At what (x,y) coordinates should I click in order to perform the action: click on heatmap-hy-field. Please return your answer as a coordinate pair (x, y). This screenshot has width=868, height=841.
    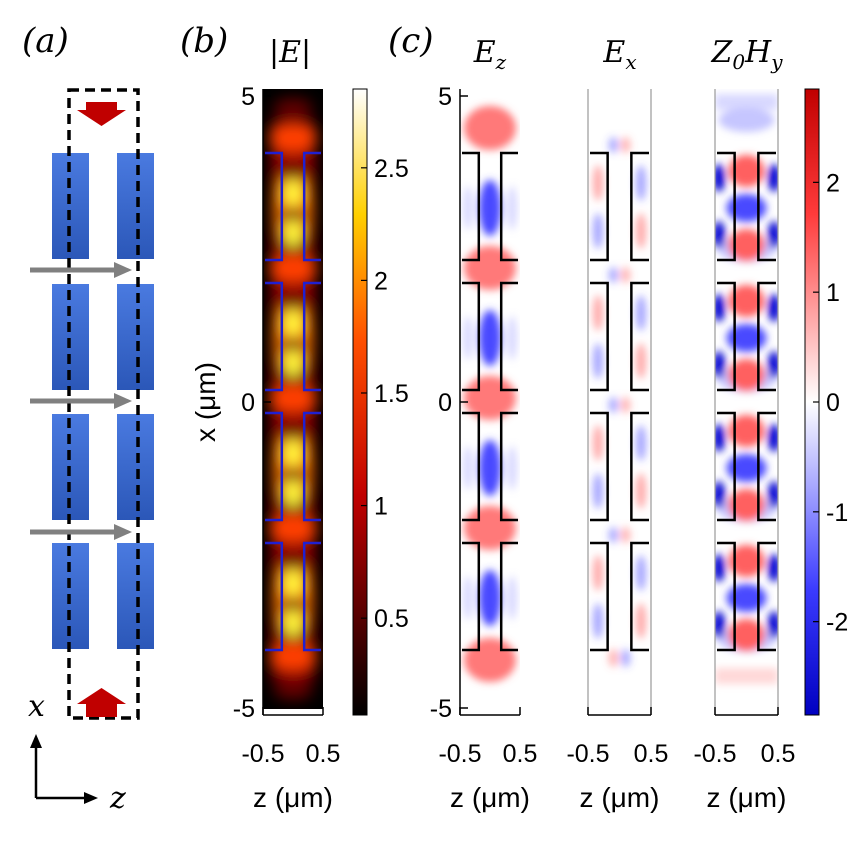
    Looking at the image, I should click on (746, 389).